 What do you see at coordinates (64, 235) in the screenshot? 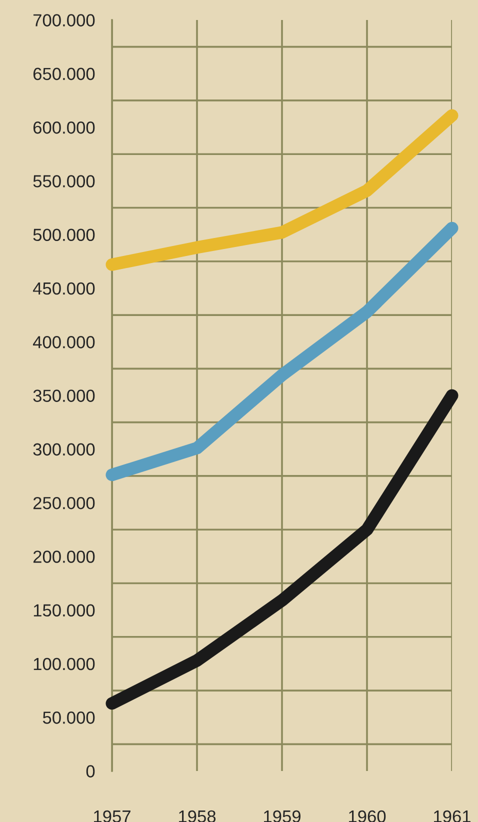
I see `y-tick-label: 500.000` at bounding box center [64, 235].